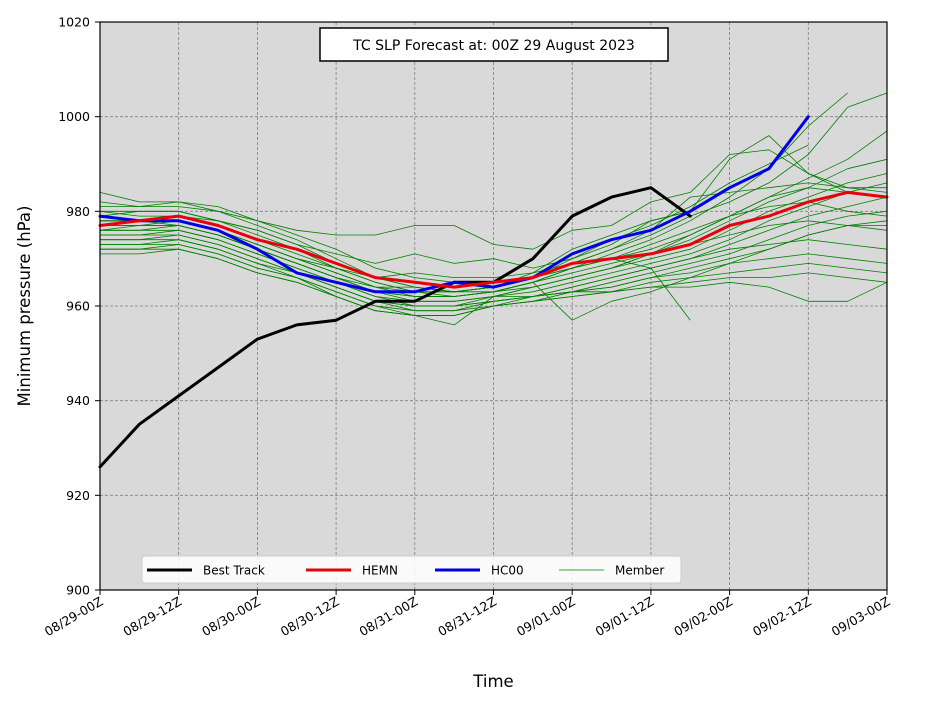 The height and width of the screenshot is (707, 944). I want to click on legend: Best Track HEMN HC00 Member, so click(411, 569).